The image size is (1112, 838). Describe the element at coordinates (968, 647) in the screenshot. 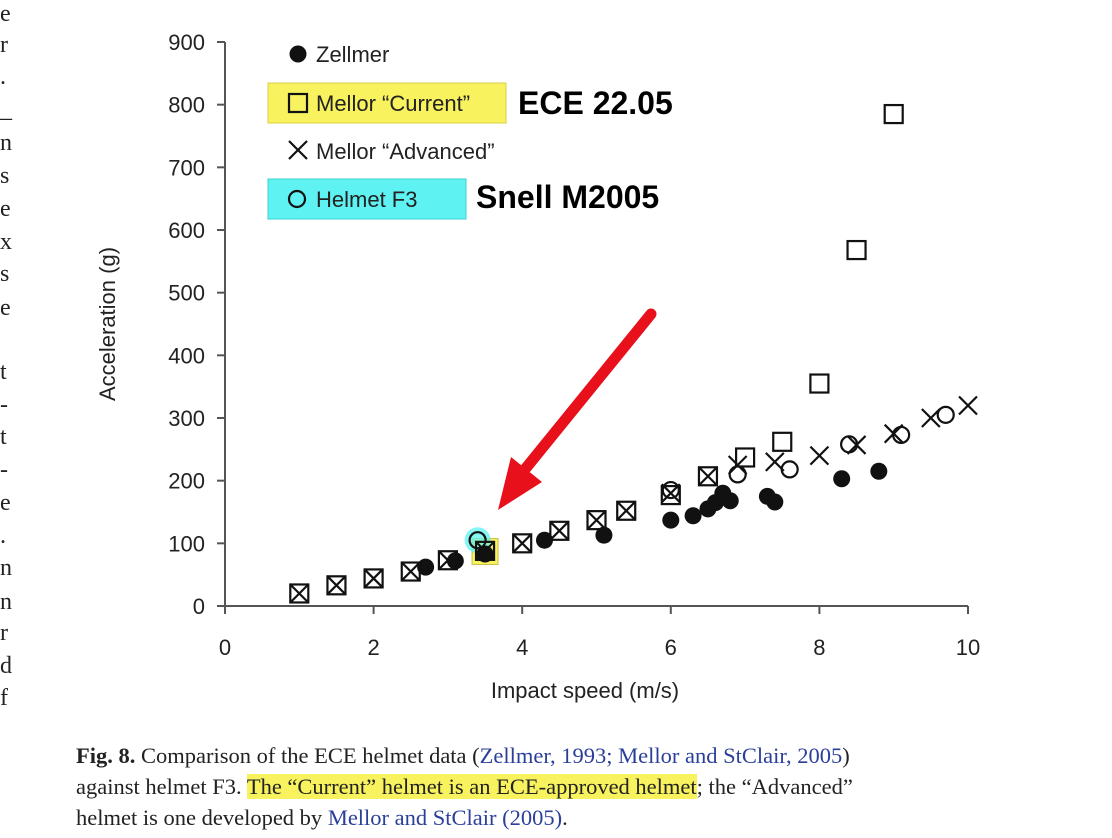

I see `x-tick-label: 10` at that location.